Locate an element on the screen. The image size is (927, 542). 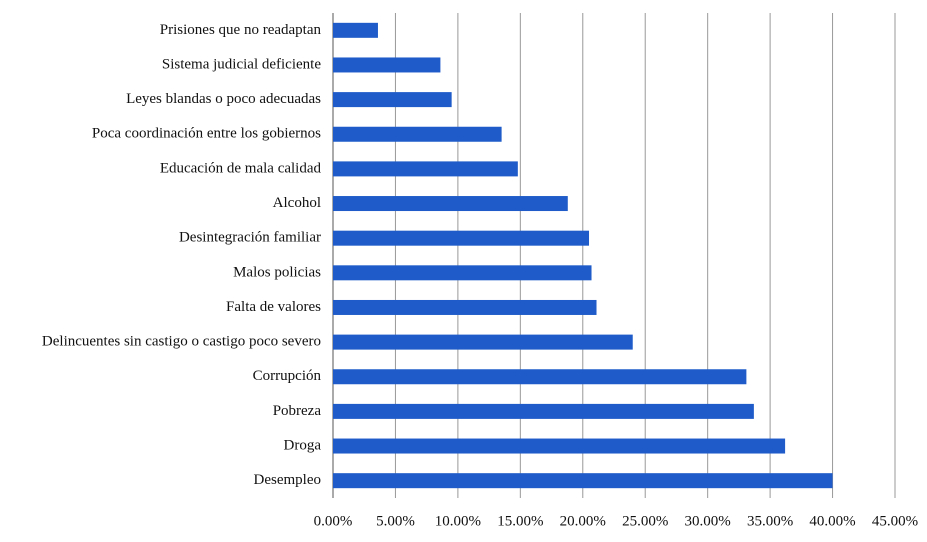
y-tick-label: Sistema judicial deficiente is located at coordinates (241, 64).